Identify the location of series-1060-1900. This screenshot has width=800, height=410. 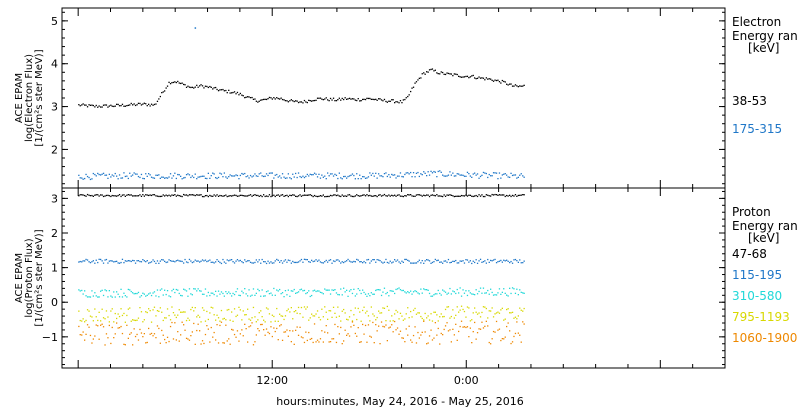
(301, 333).